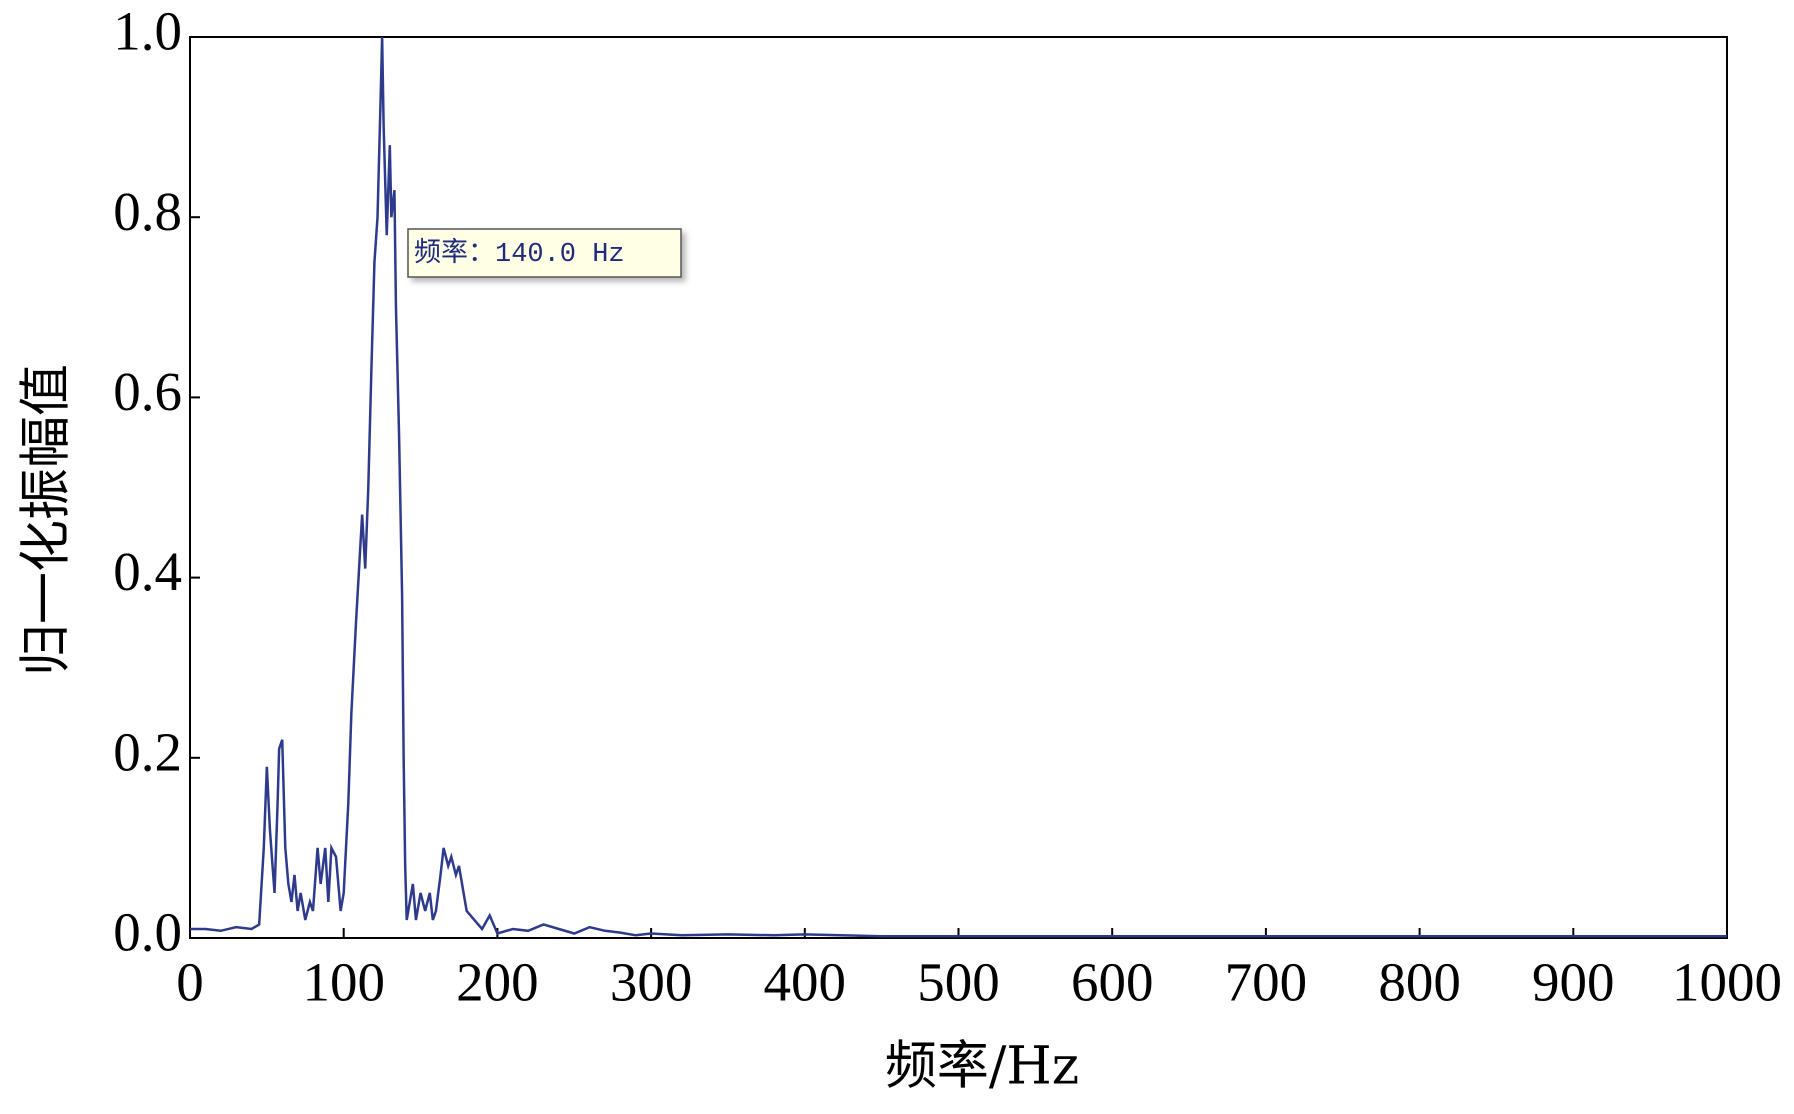  What do you see at coordinates (147, 391) in the screenshot?
I see `y-tick-label: 0.6` at bounding box center [147, 391].